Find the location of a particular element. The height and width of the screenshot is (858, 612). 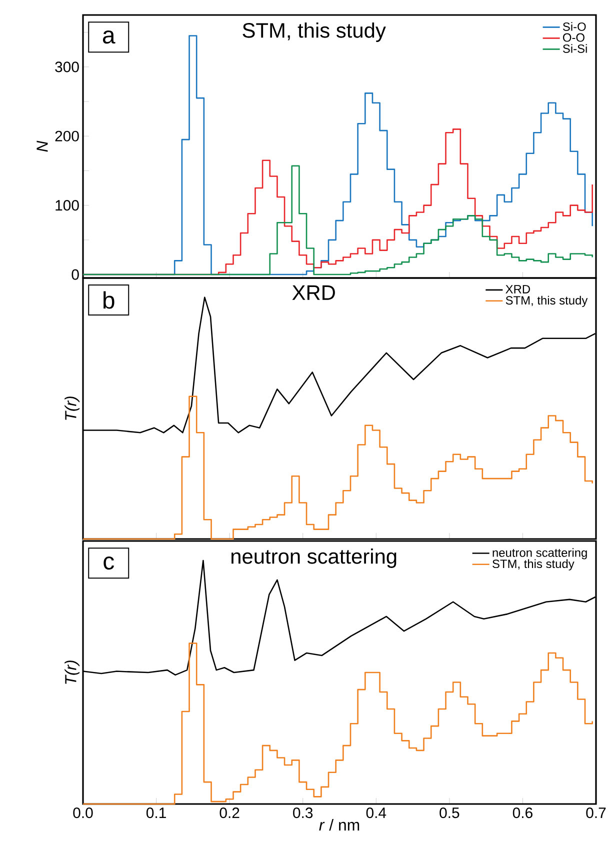

legend-label: XRD is located at coordinates (518, 289).